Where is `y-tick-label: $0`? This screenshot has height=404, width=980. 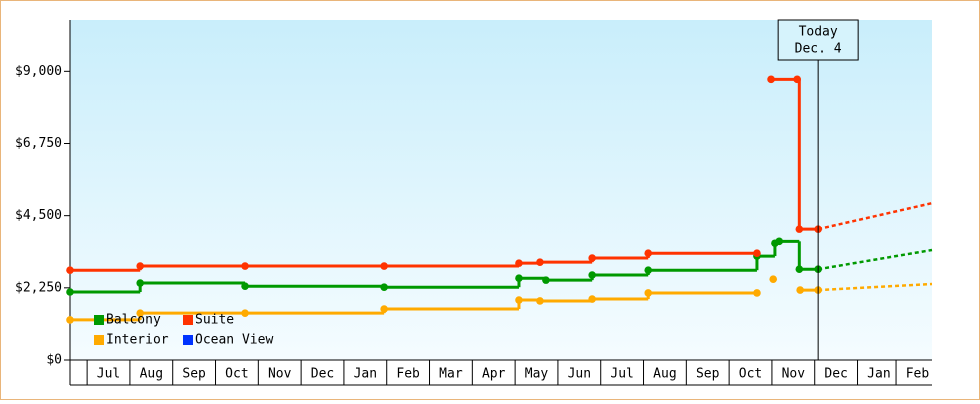
y-tick-label: $0 is located at coordinates (54, 360).